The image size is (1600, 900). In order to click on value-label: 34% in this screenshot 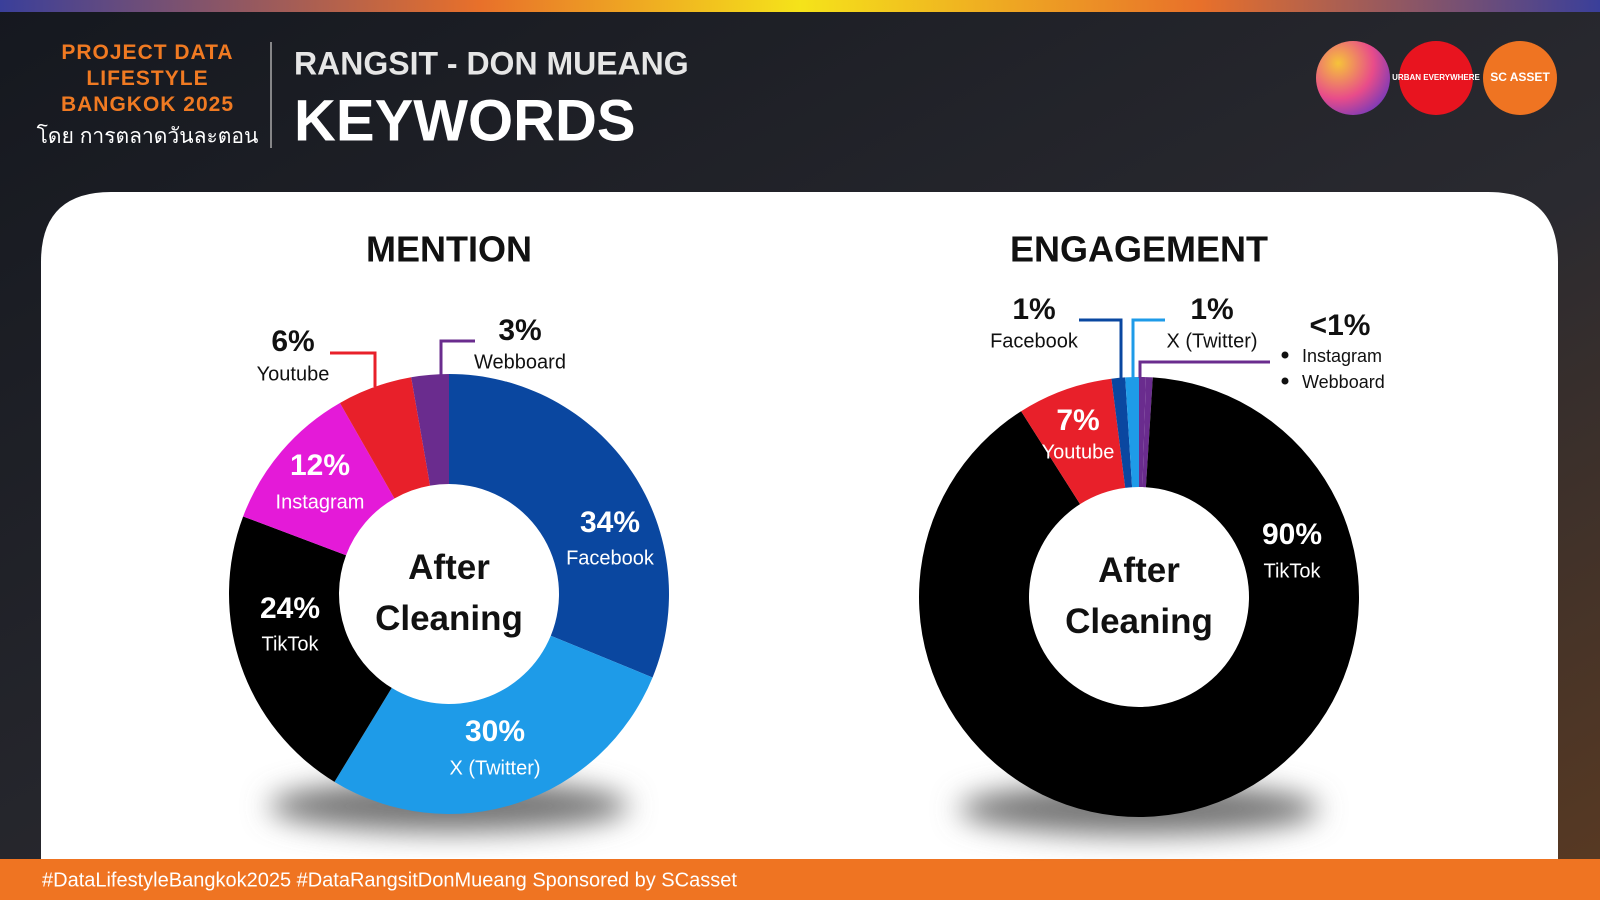, I will do `click(610, 522)`.